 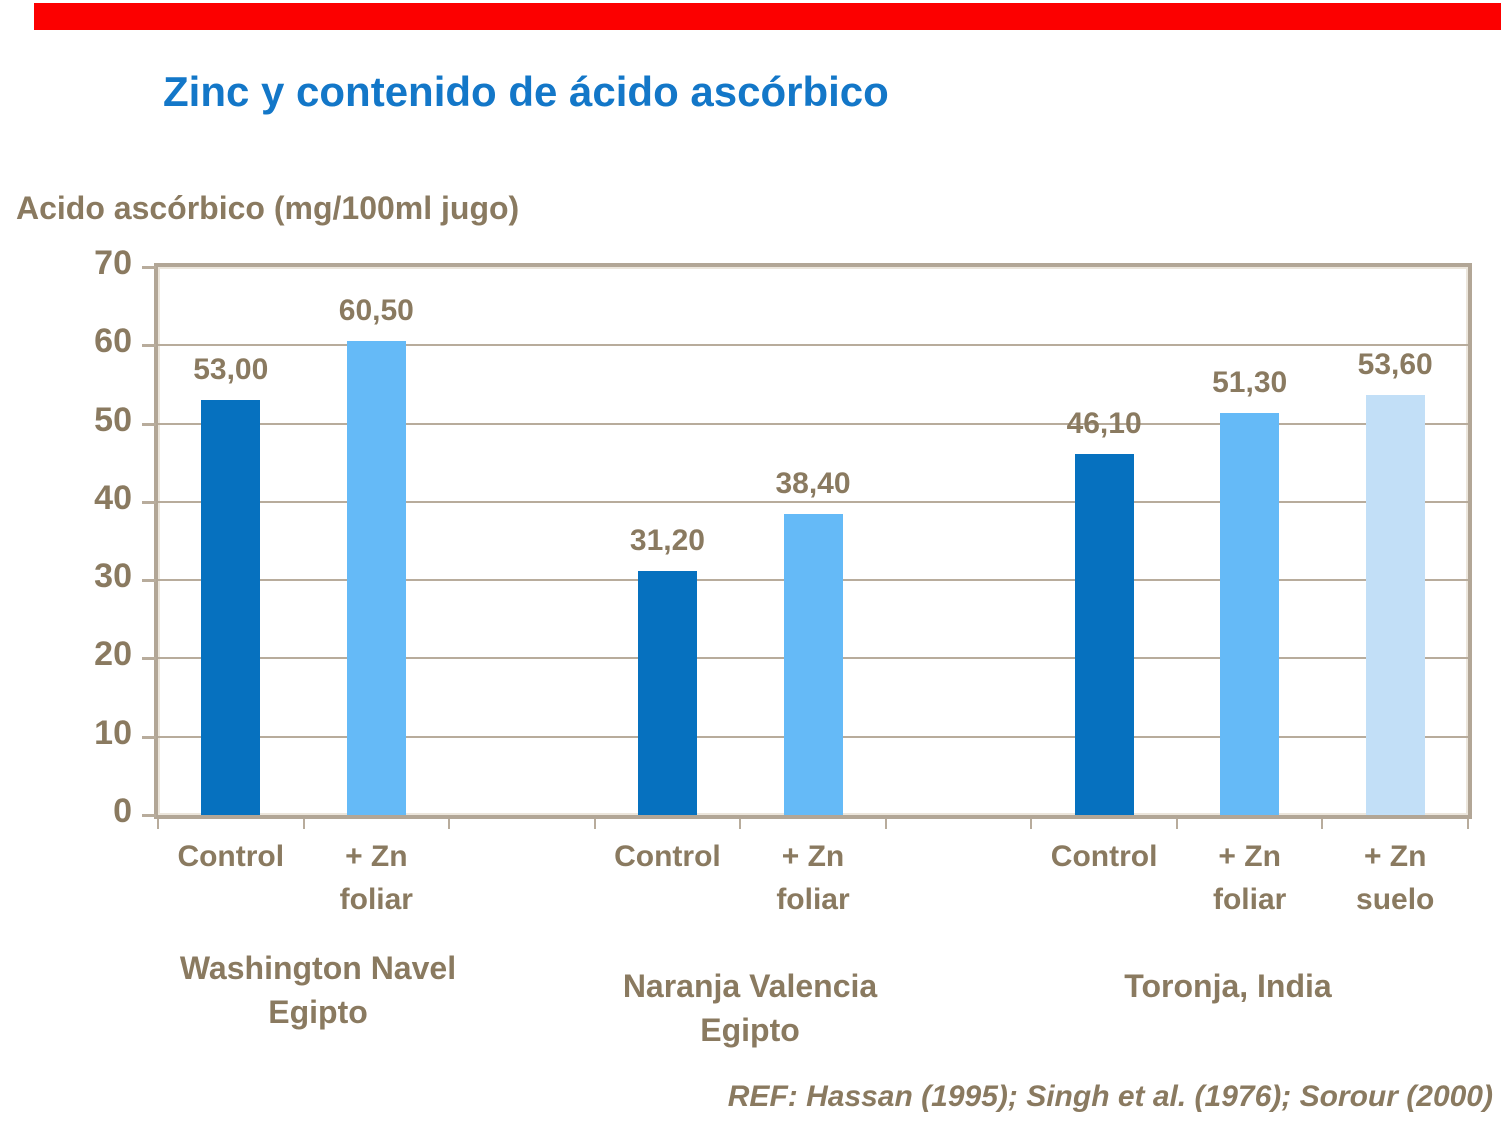 I want to click on y-tick-label: 50, so click(x=113, y=419).